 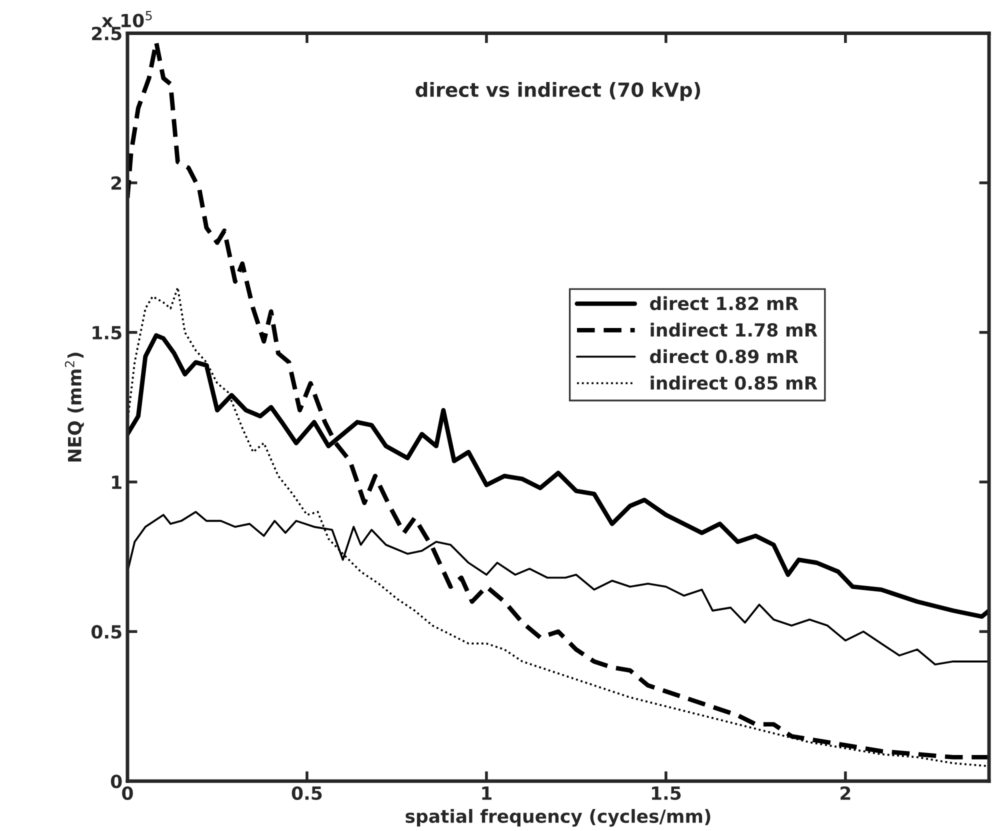 What do you see at coordinates (487, 793) in the screenshot?
I see `x-tick-label: 1` at bounding box center [487, 793].